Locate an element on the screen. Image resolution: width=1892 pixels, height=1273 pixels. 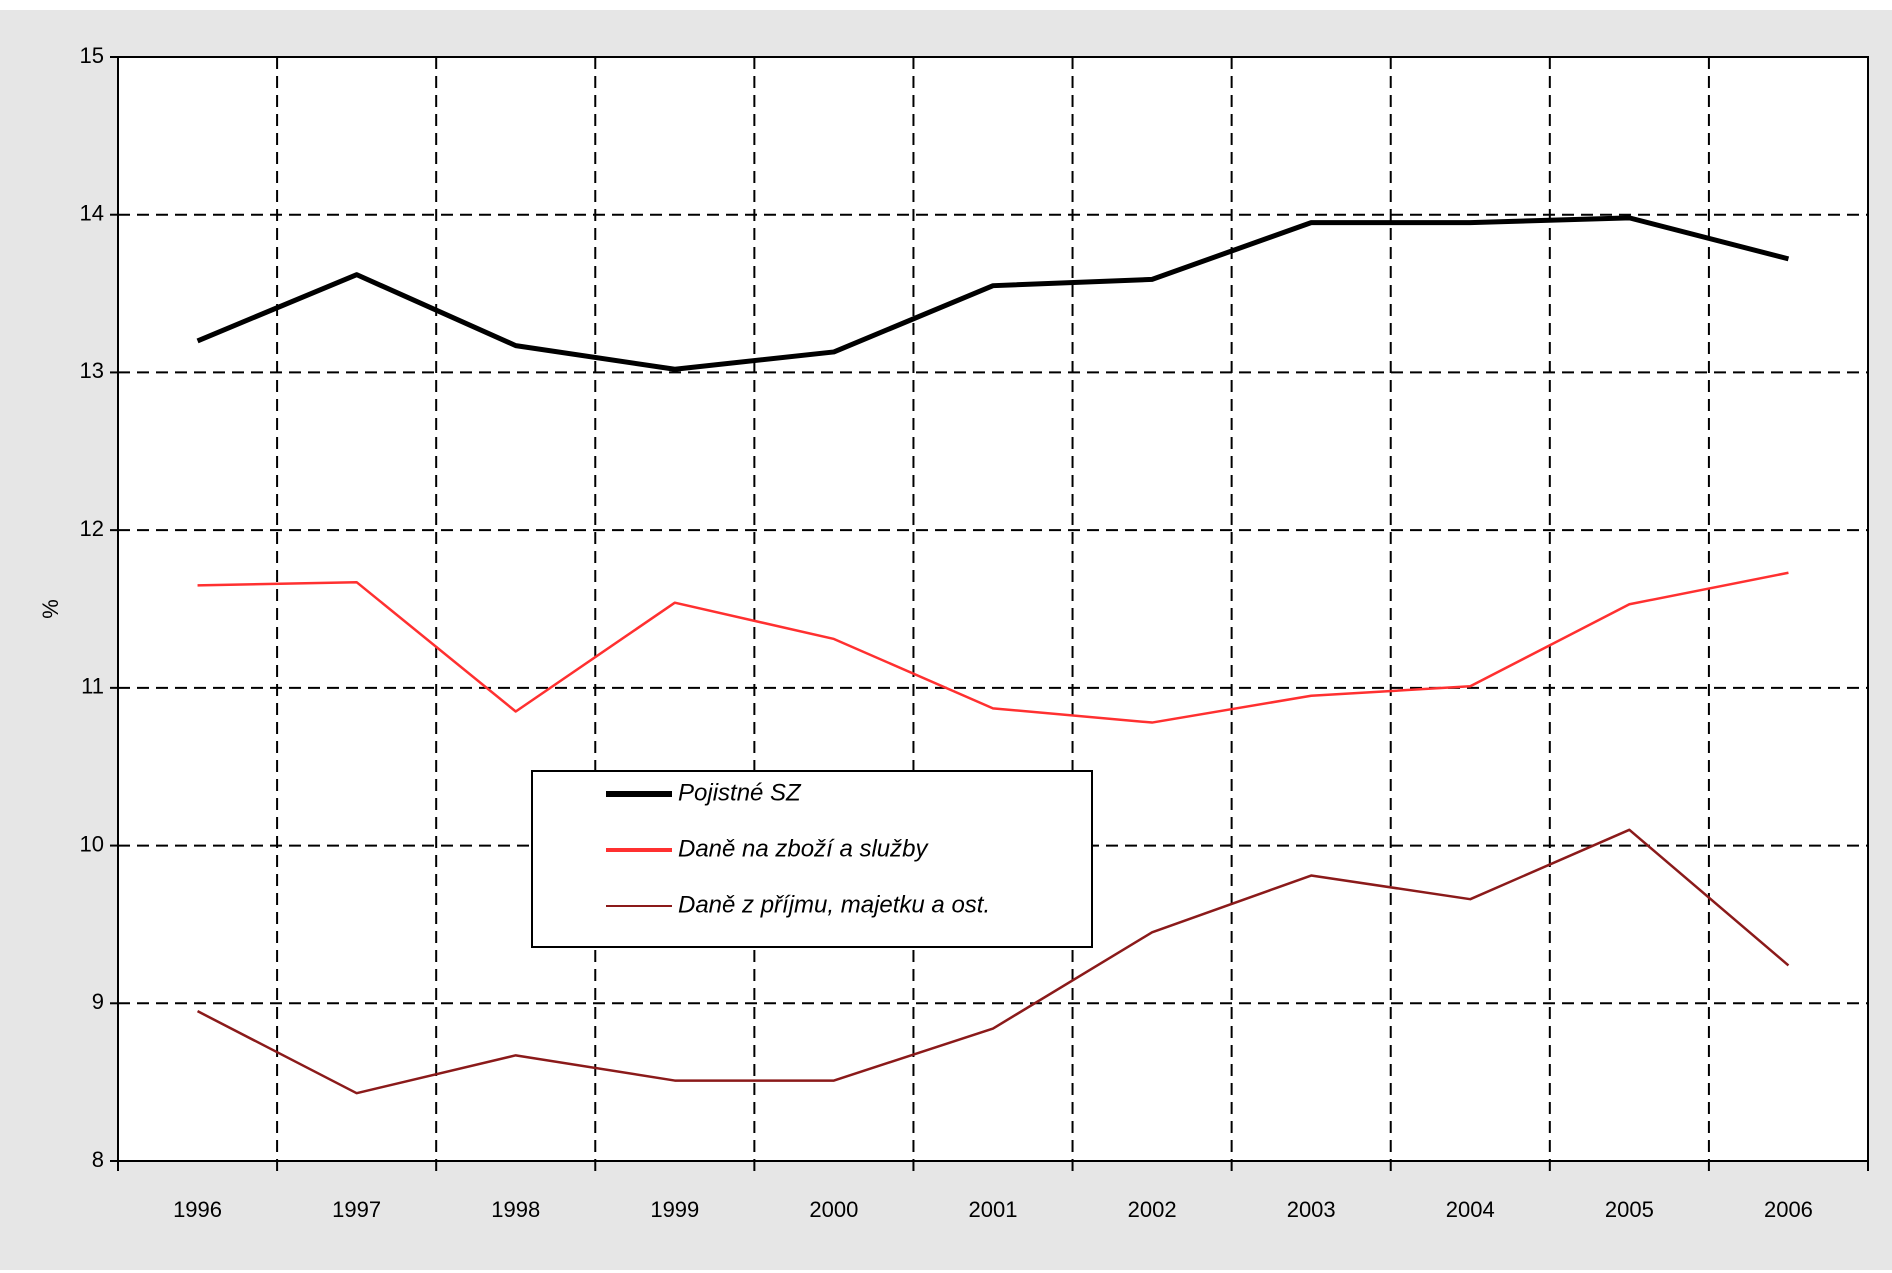
y-tick-label: 12 is located at coordinates (92, 528).